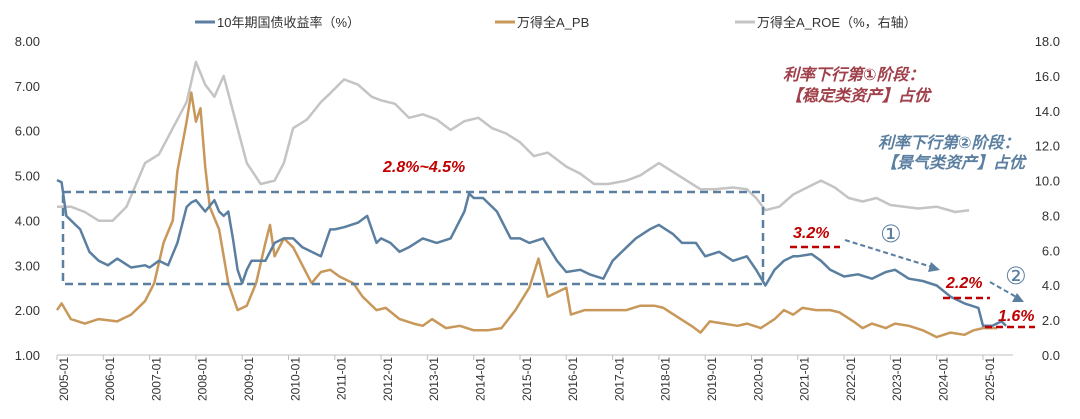  I want to click on circle-label-2: ②, so click(1016, 276).